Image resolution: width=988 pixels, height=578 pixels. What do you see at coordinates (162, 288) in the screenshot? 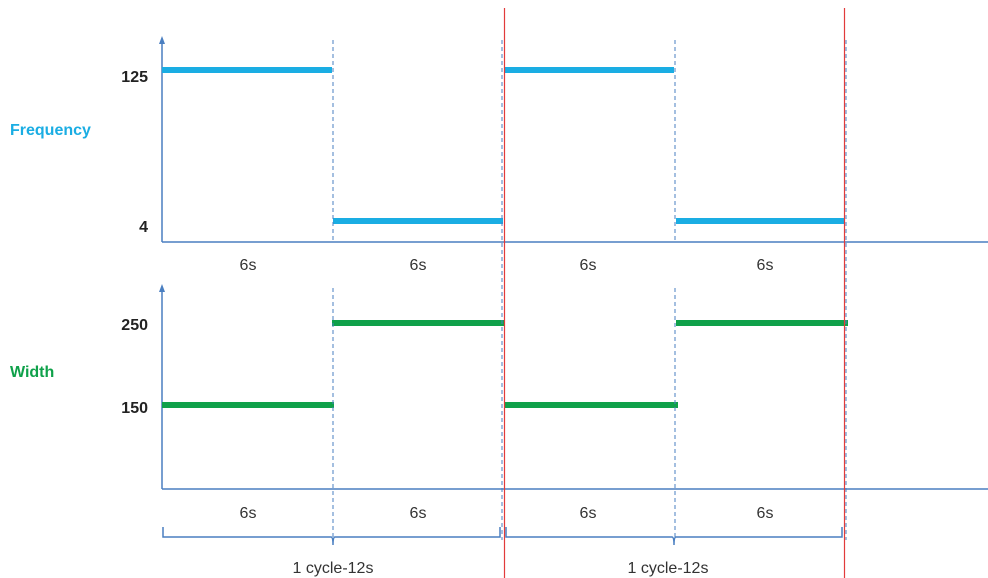
I see `width-y-axis-arrow` at bounding box center [162, 288].